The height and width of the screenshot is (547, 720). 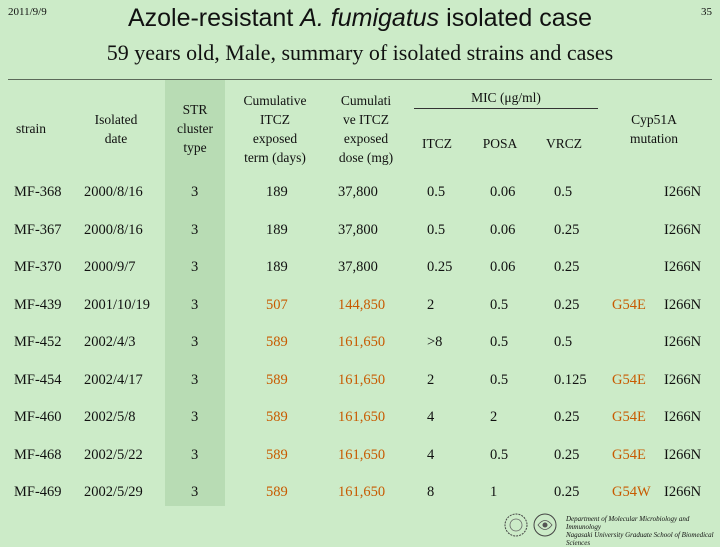 What do you see at coordinates (110, 267) in the screenshot?
I see `cell-isolated-date: 2000/9/7` at bounding box center [110, 267].